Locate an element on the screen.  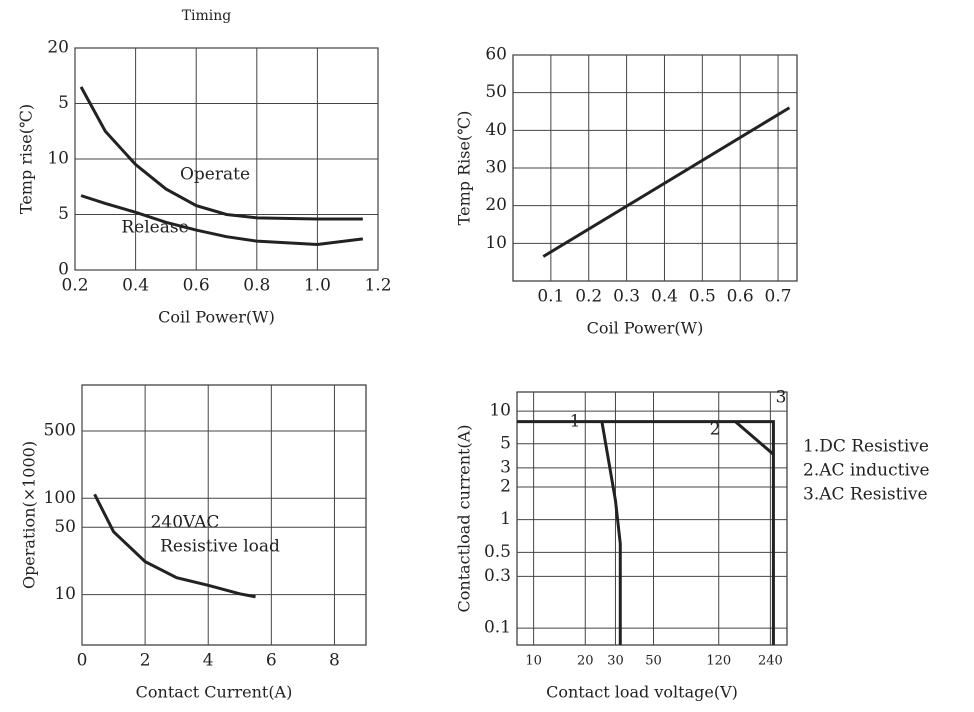
y-axis-label: Temp rise(℃) is located at coordinates (26, 159).